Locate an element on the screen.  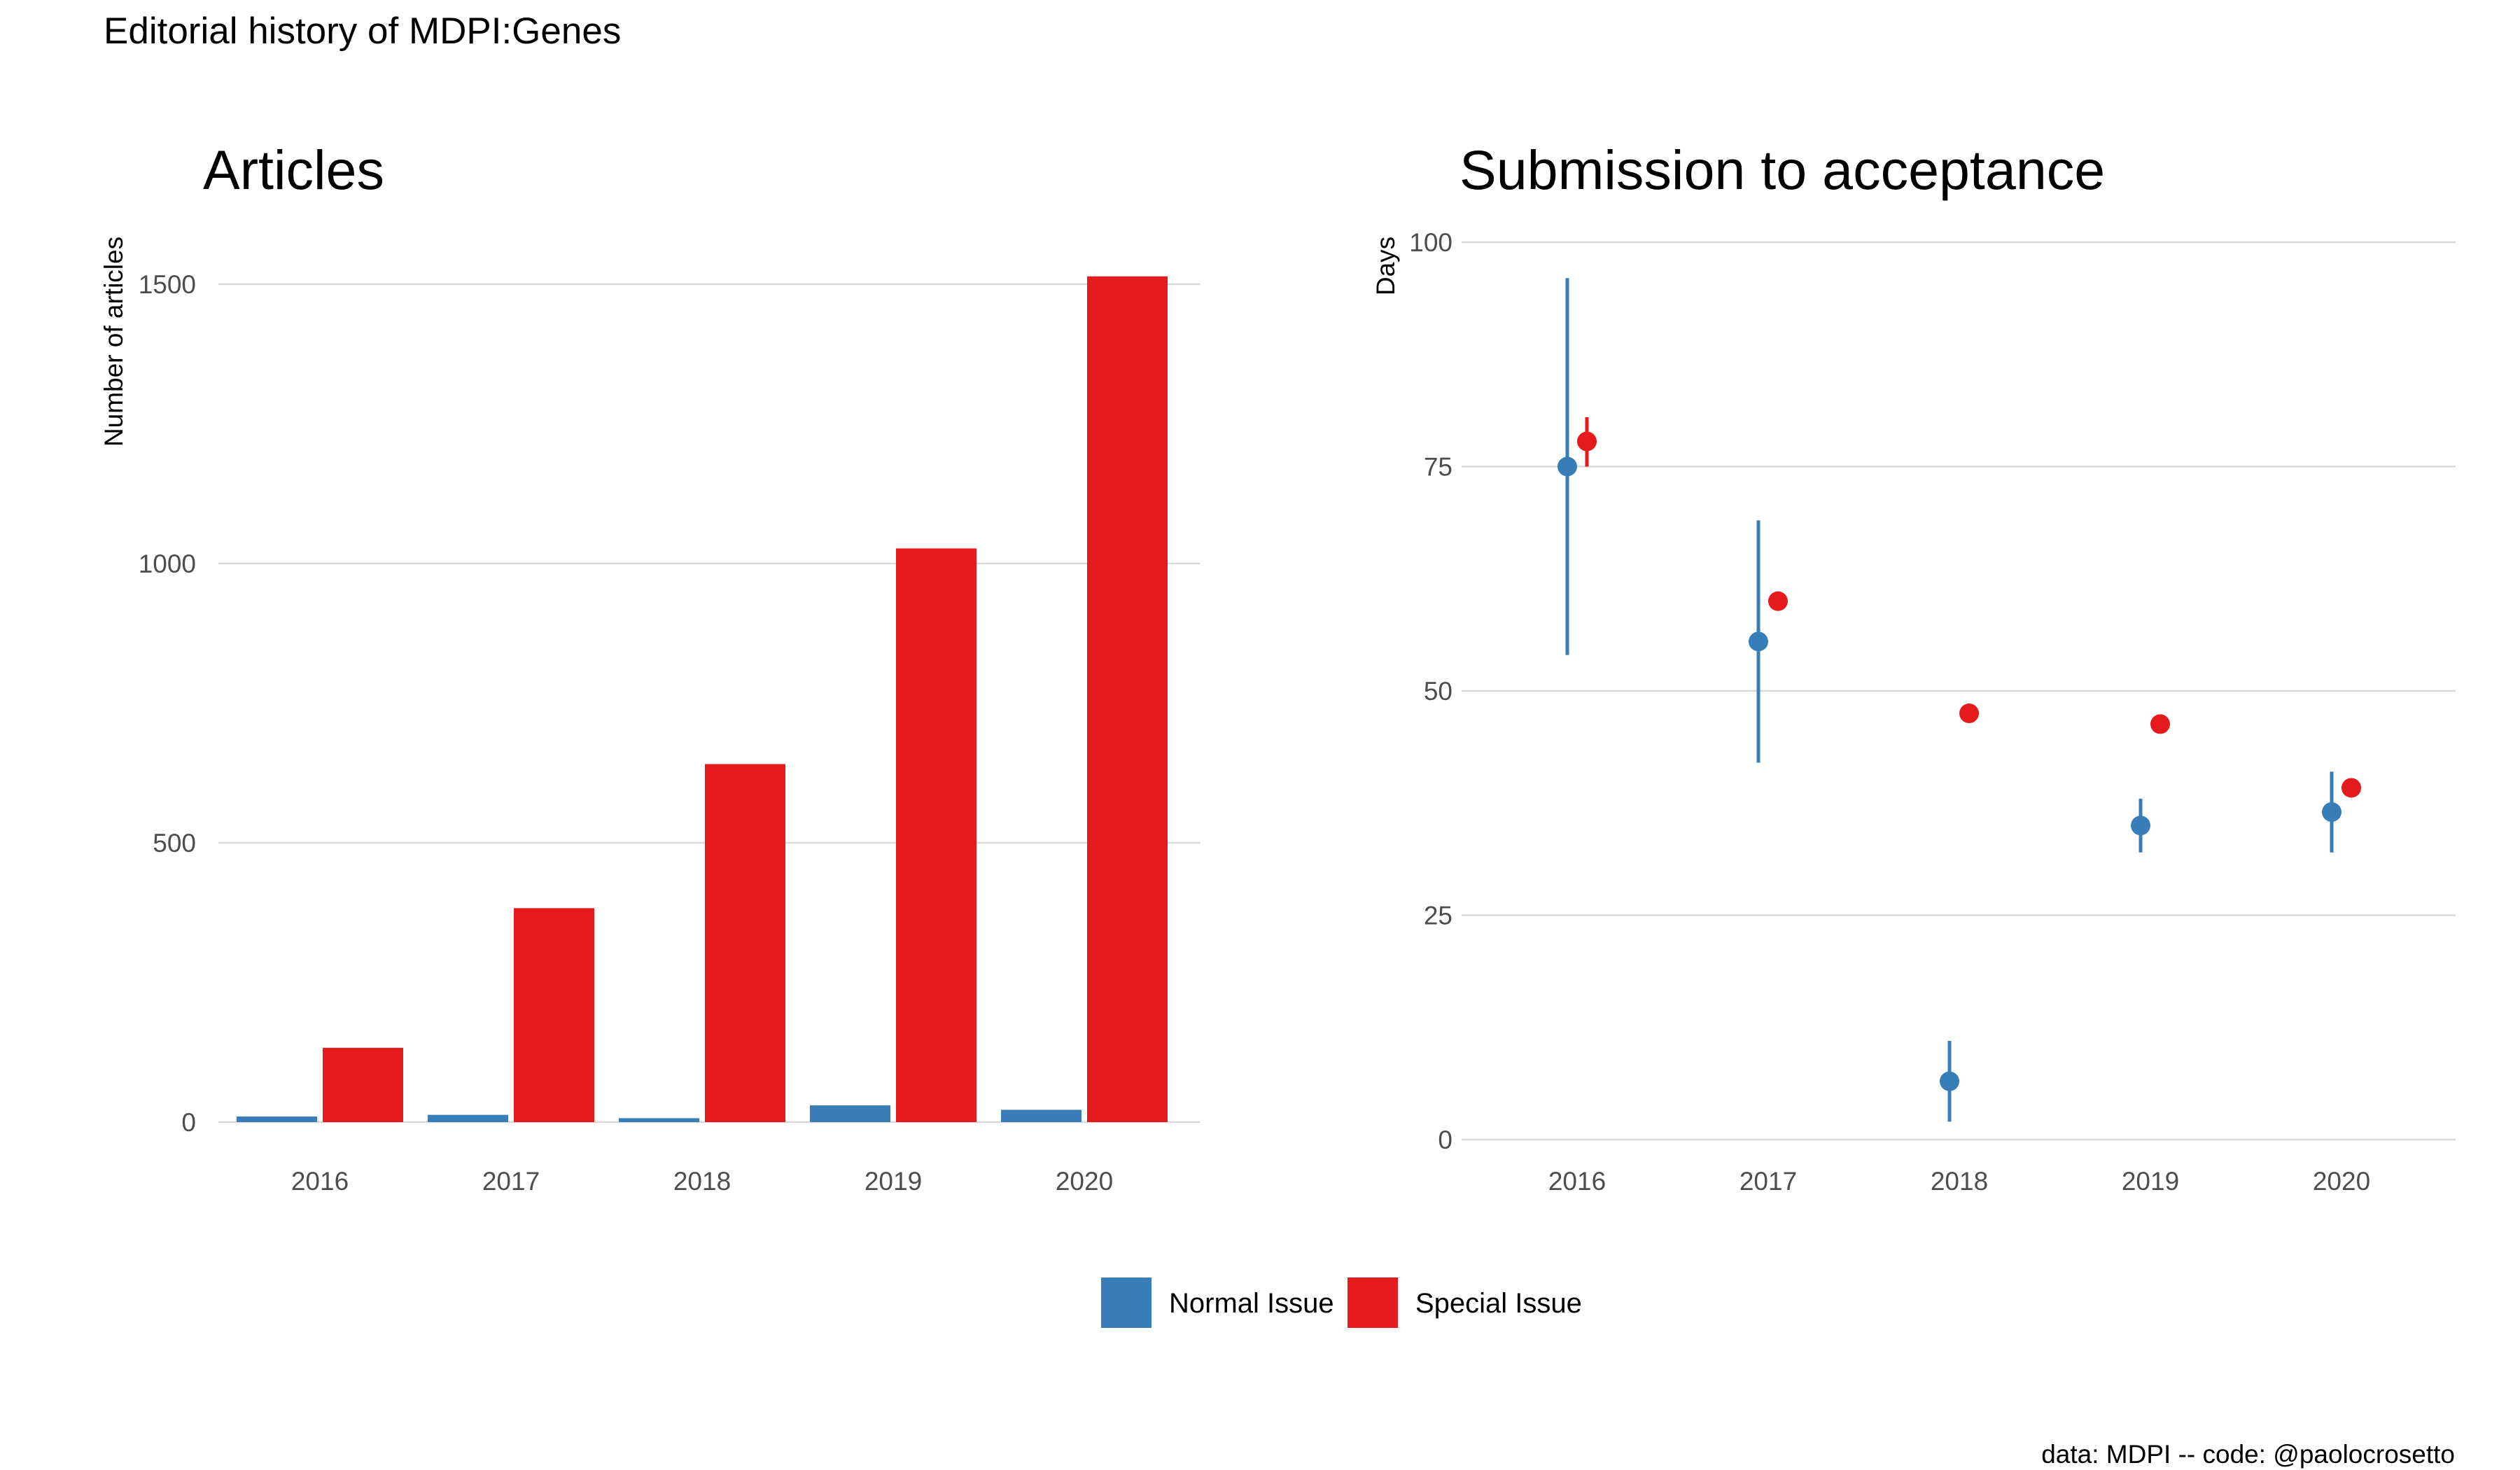
bar-normal-issue-2020 is located at coordinates (1041, 1116).